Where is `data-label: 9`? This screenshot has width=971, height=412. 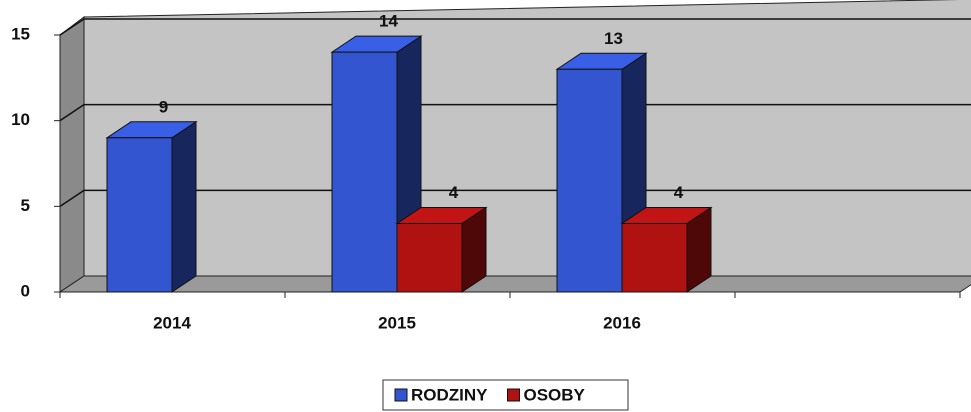
data-label: 9 is located at coordinates (163, 106).